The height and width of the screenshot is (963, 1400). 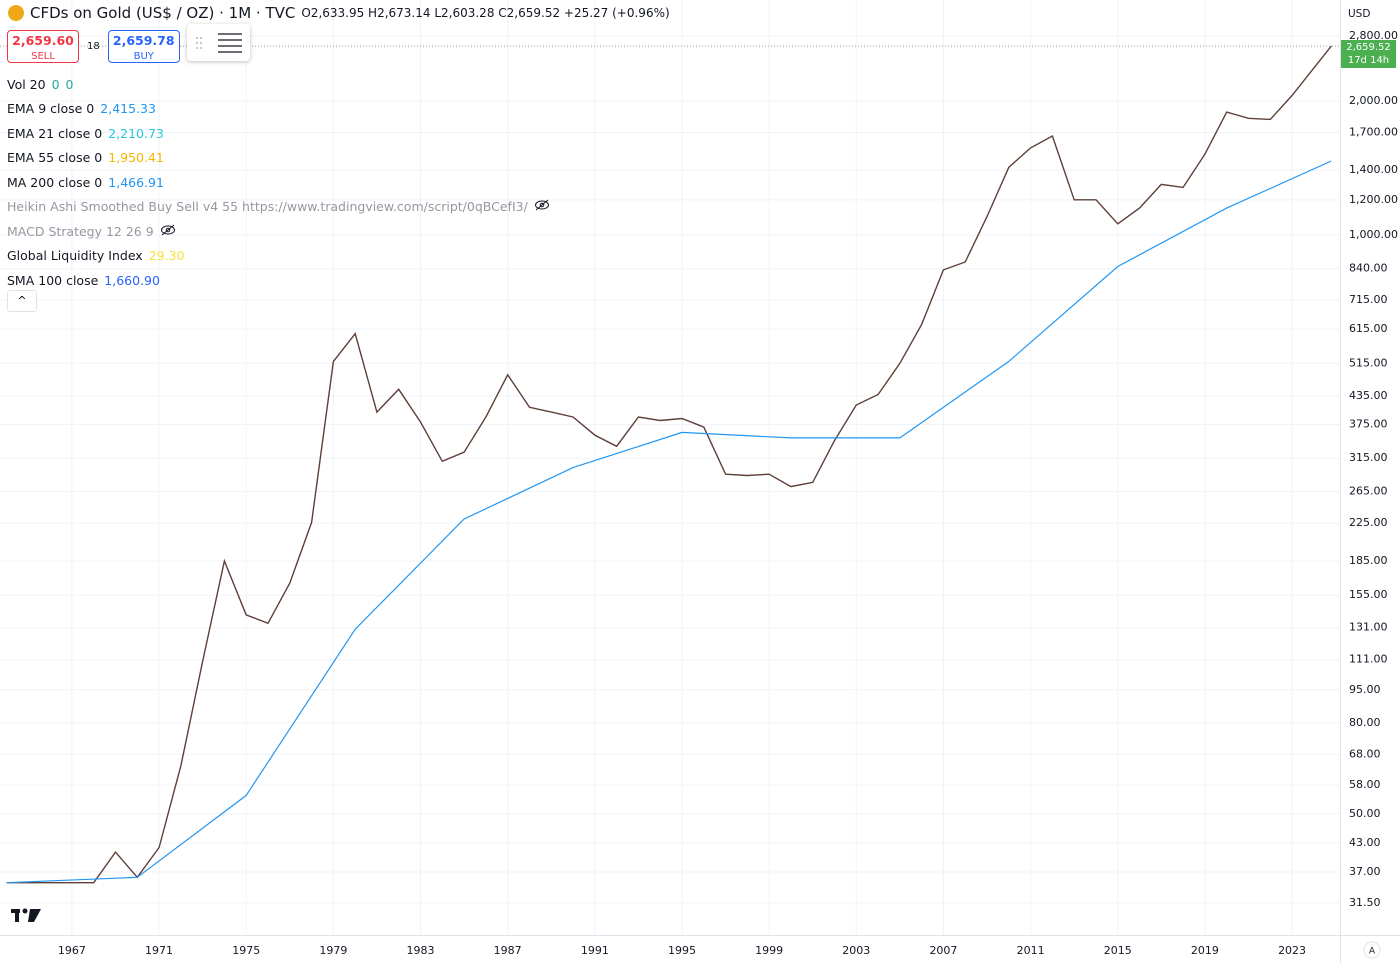 I want to click on y-tick-label: 315.00, so click(x=1368, y=457).